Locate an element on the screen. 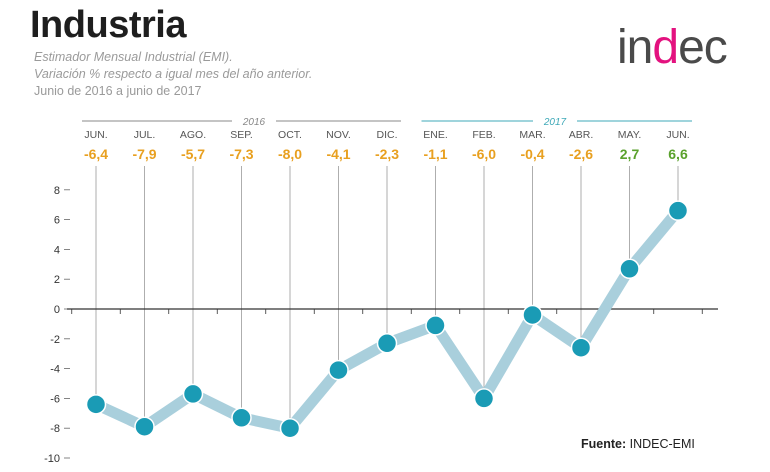 Image resolution: width=770 pixels, height=472 pixels. y-tick-label: -10 is located at coordinates (52, 459).